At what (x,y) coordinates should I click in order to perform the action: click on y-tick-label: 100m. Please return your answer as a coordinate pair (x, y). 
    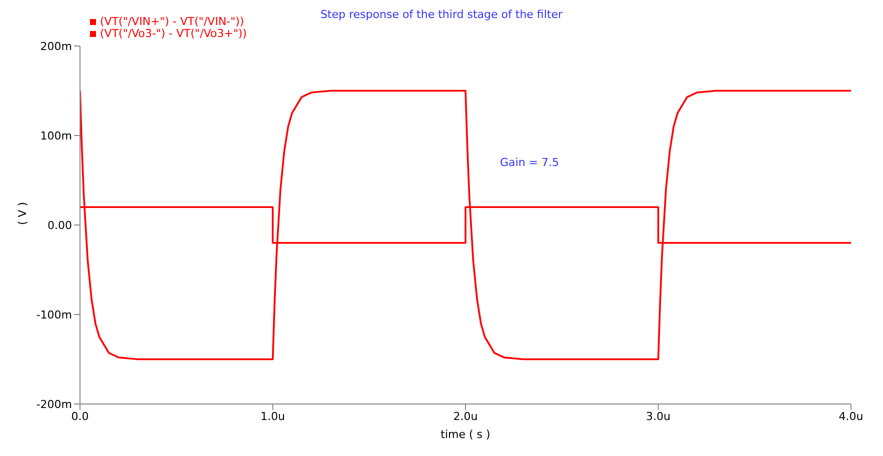
    Looking at the image, I should click on (56, 135).